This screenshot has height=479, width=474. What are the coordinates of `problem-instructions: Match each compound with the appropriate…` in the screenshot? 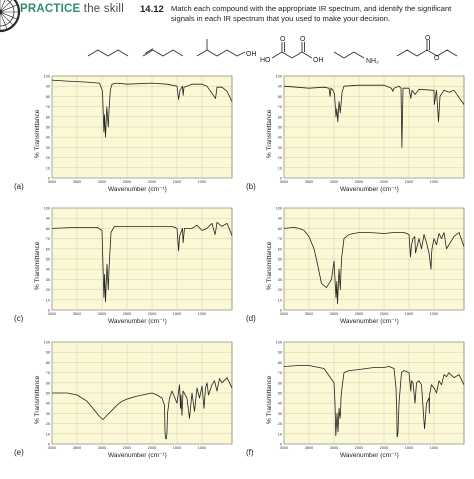 It's located at (311, 13).